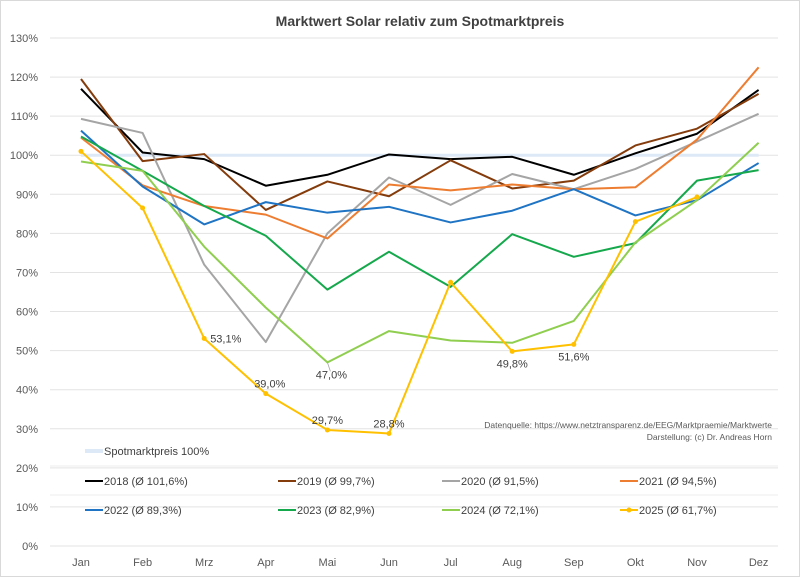  Describe the element at coordinates (328, 563) in the screenshot. I see `x-tick-label: Mai` at that location.